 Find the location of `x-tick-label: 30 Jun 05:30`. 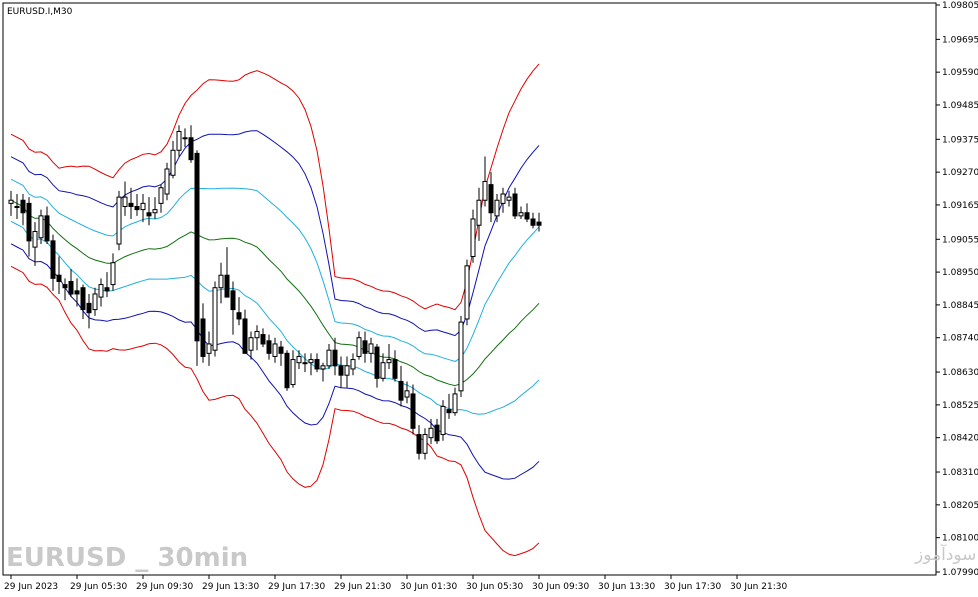

x-tick-label: 30 Jun 05:30 is located at coordinates (494, 587).